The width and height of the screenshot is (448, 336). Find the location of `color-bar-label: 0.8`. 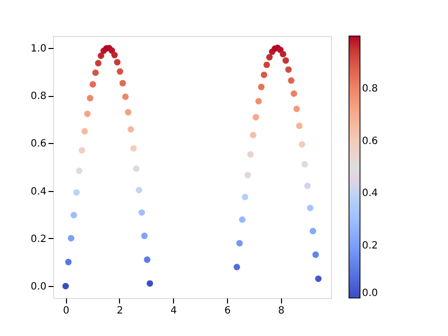

color-bar-label: 0.8 is located at coordinates (370, 88).